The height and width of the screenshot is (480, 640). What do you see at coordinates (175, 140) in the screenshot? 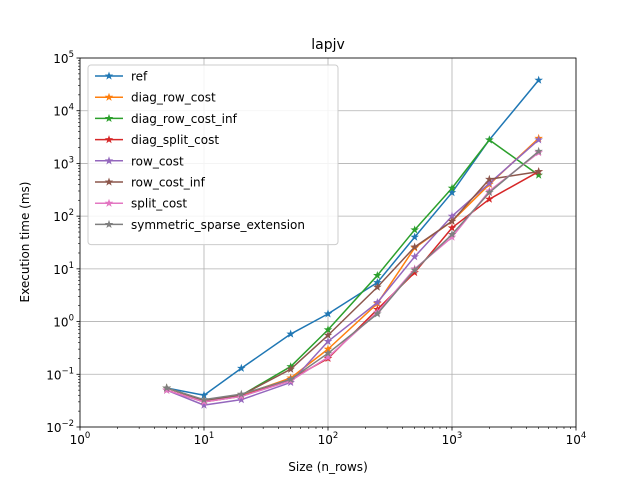
I see `legend-label: diag_split_cost` at bounding box center [175, 140].